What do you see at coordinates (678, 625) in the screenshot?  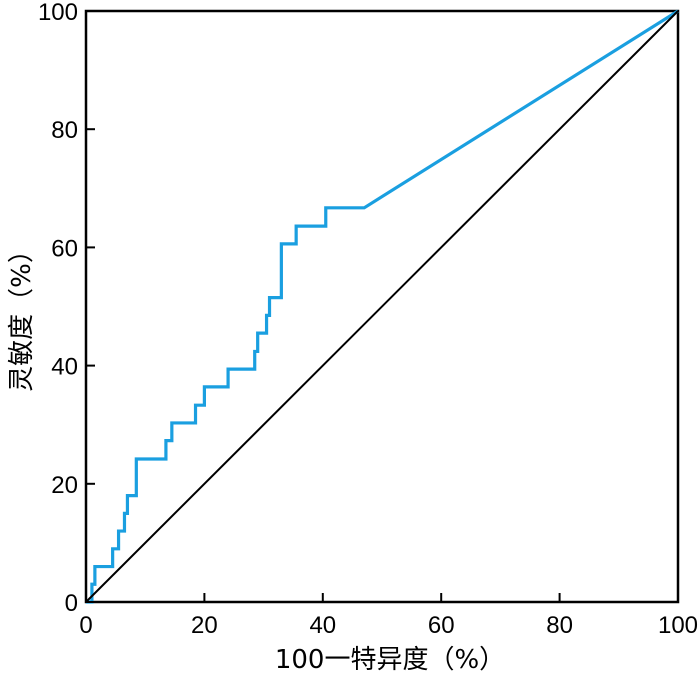 I see `x-tick-label: 100` at bounding box center [678, 625].